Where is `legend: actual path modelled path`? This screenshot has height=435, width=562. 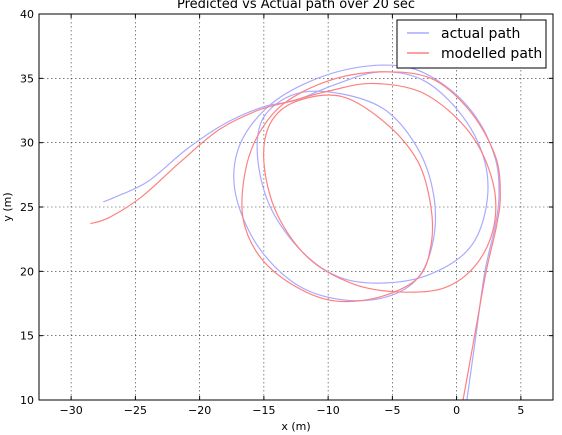 legend: actual path modelled path is located at coordinates (471, 44).